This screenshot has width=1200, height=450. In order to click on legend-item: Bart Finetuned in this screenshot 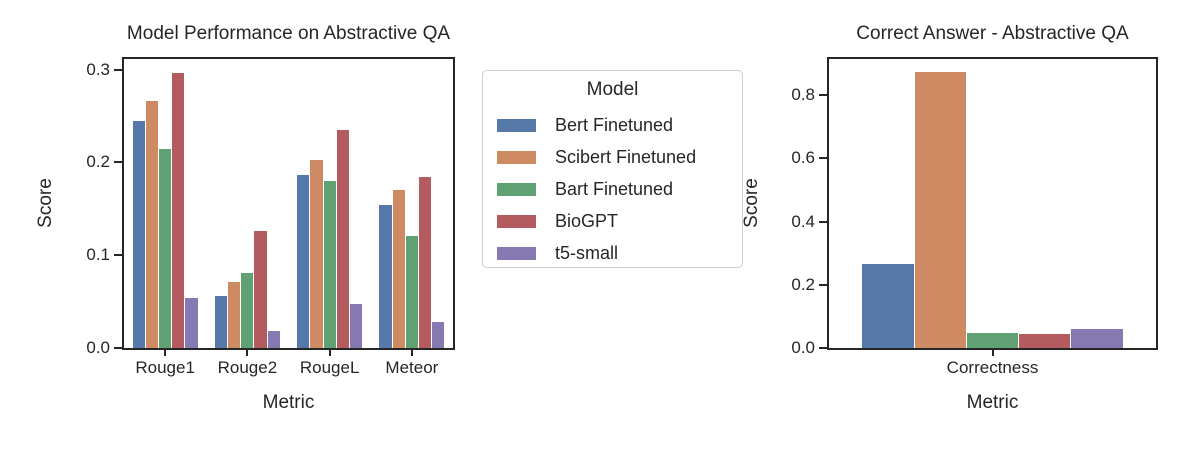, I will do `click(619, 189)`.